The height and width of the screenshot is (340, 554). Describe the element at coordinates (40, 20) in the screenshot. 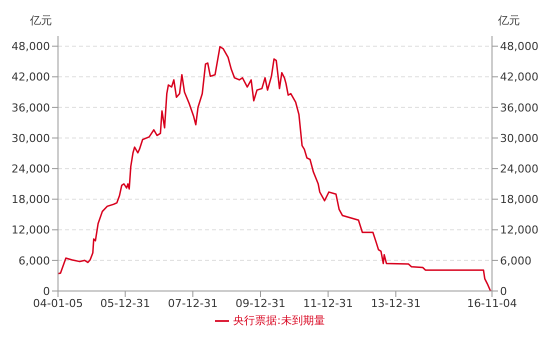

I see `y-axis-title: 亿元` at that location.